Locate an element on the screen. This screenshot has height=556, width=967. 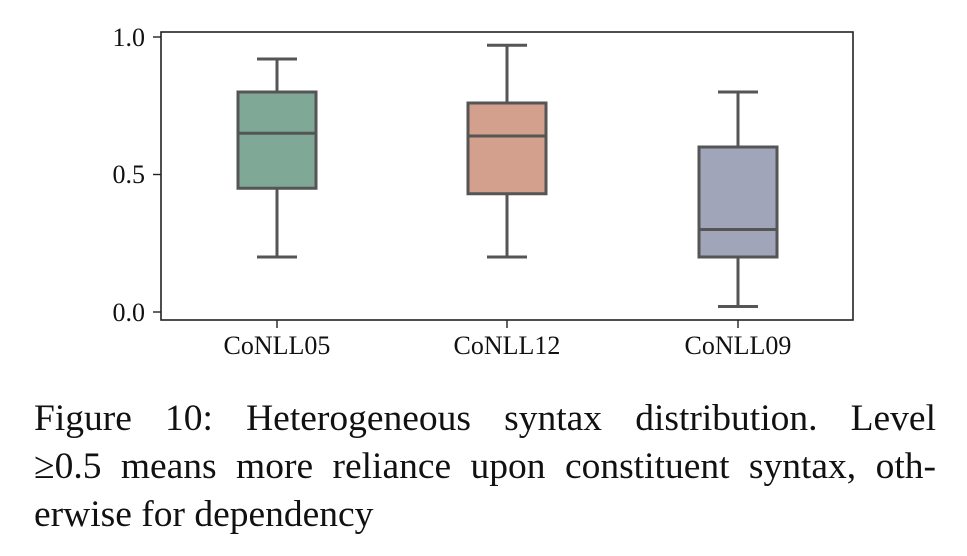
x-axis: CoNLL05 CoNLL12 CoNLL09 is located at coordinates (508, 340).